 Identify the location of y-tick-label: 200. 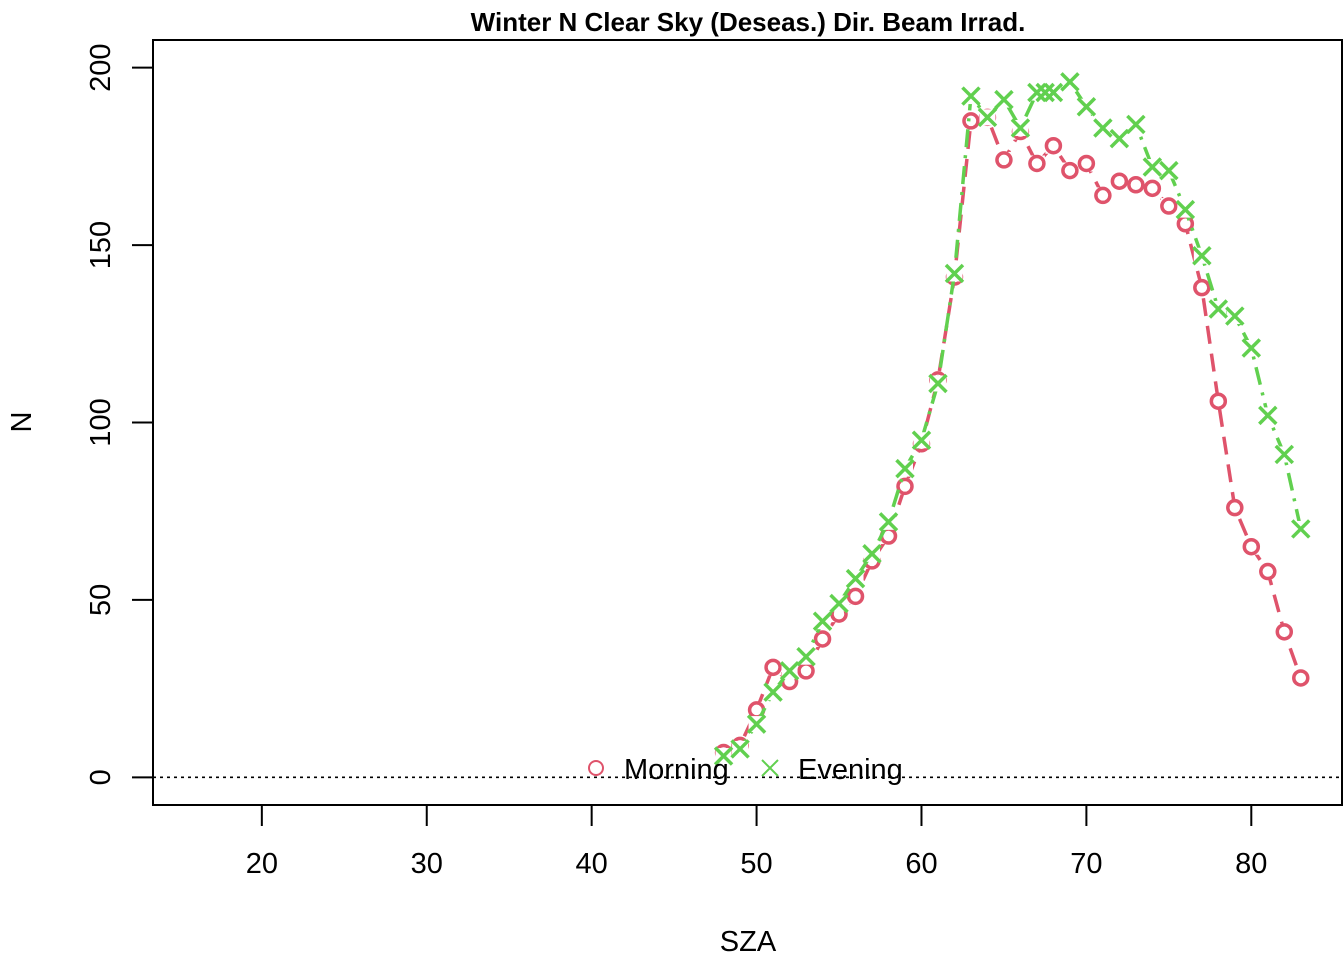
(101, 67).